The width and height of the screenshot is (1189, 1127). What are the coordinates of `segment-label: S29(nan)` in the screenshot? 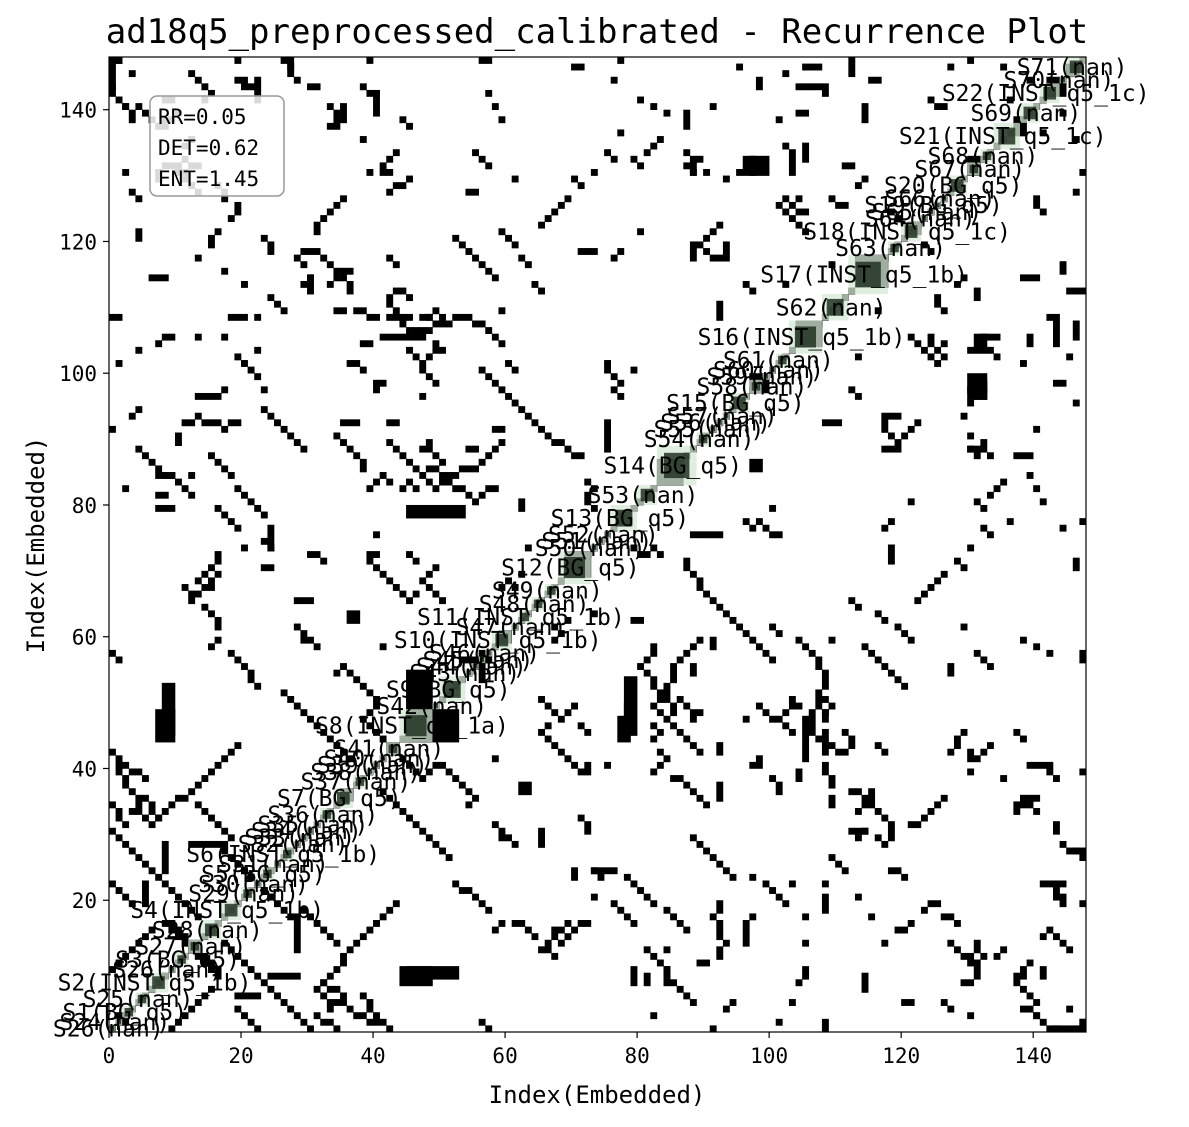 It's located at (243, 895).